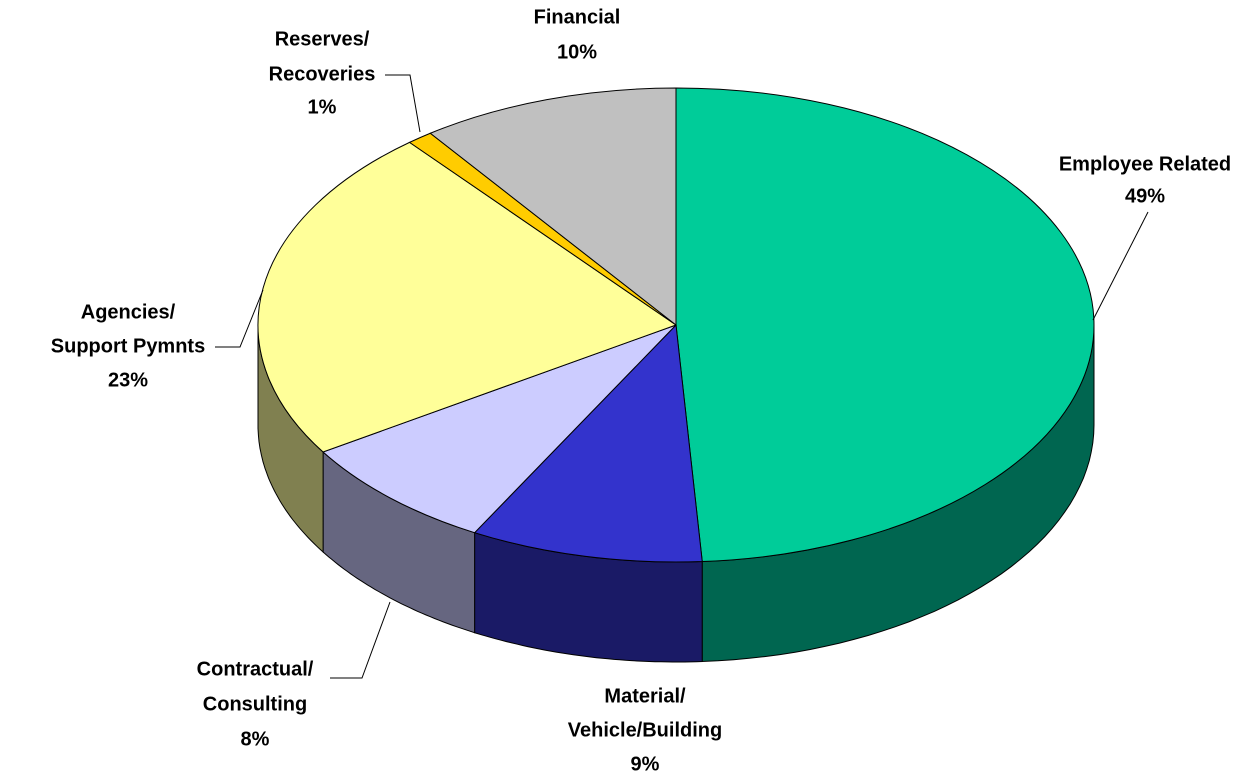 Image resolution: width=1258 pixels, height=778 pixels. Describe the element at coordinates (255, 704) in the screenshot. I see `slice-label: Consulting` at that location.